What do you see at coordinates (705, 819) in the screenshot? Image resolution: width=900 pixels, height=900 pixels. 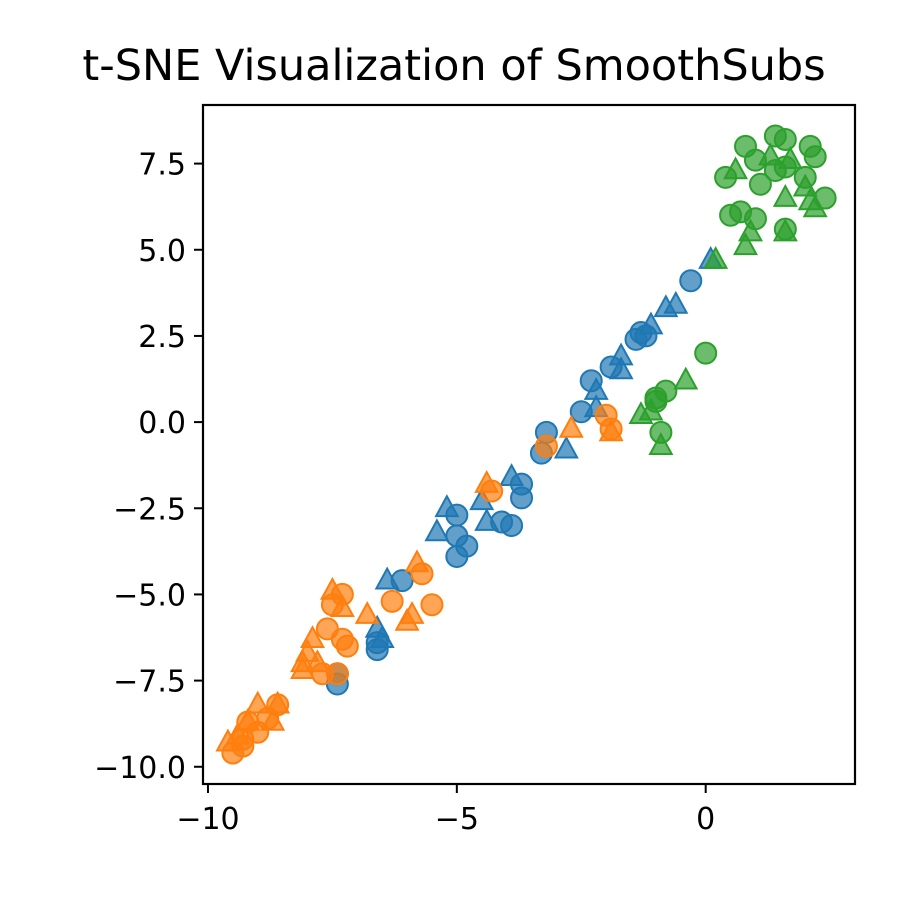 I see `x-tick-label: 0` at bounding box center [705, 819].